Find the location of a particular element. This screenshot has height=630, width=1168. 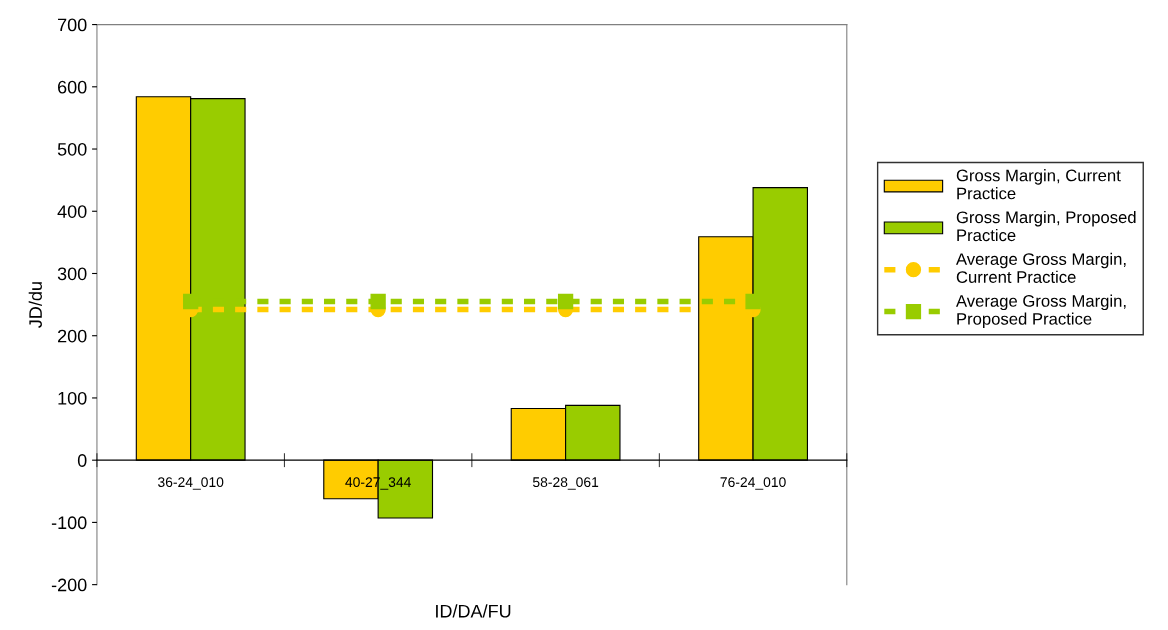

y-tick-label: 500 is located at coordinates (72, 149).